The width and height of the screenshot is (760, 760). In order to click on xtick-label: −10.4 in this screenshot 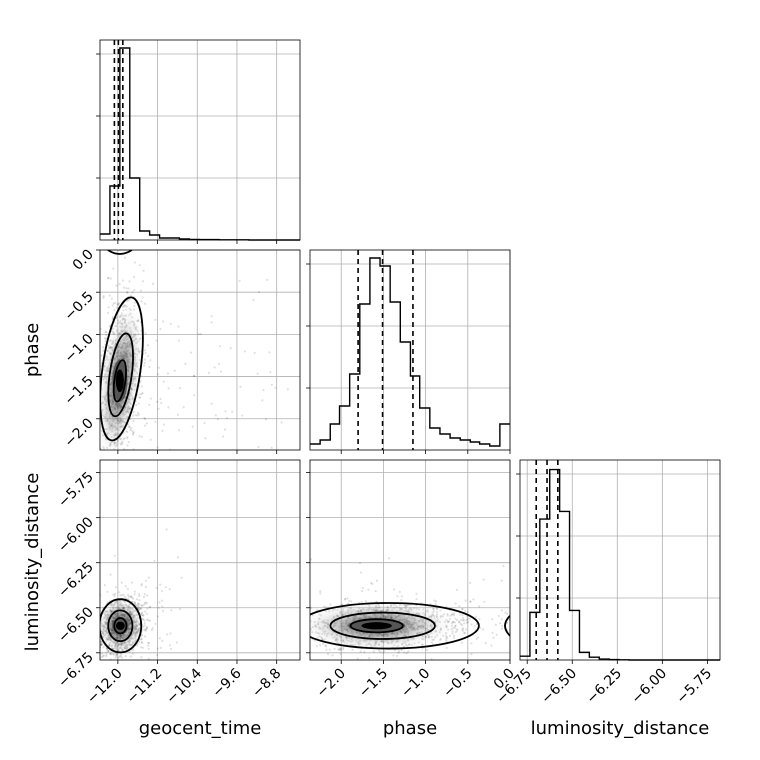, I will do `click(184, 686)`.